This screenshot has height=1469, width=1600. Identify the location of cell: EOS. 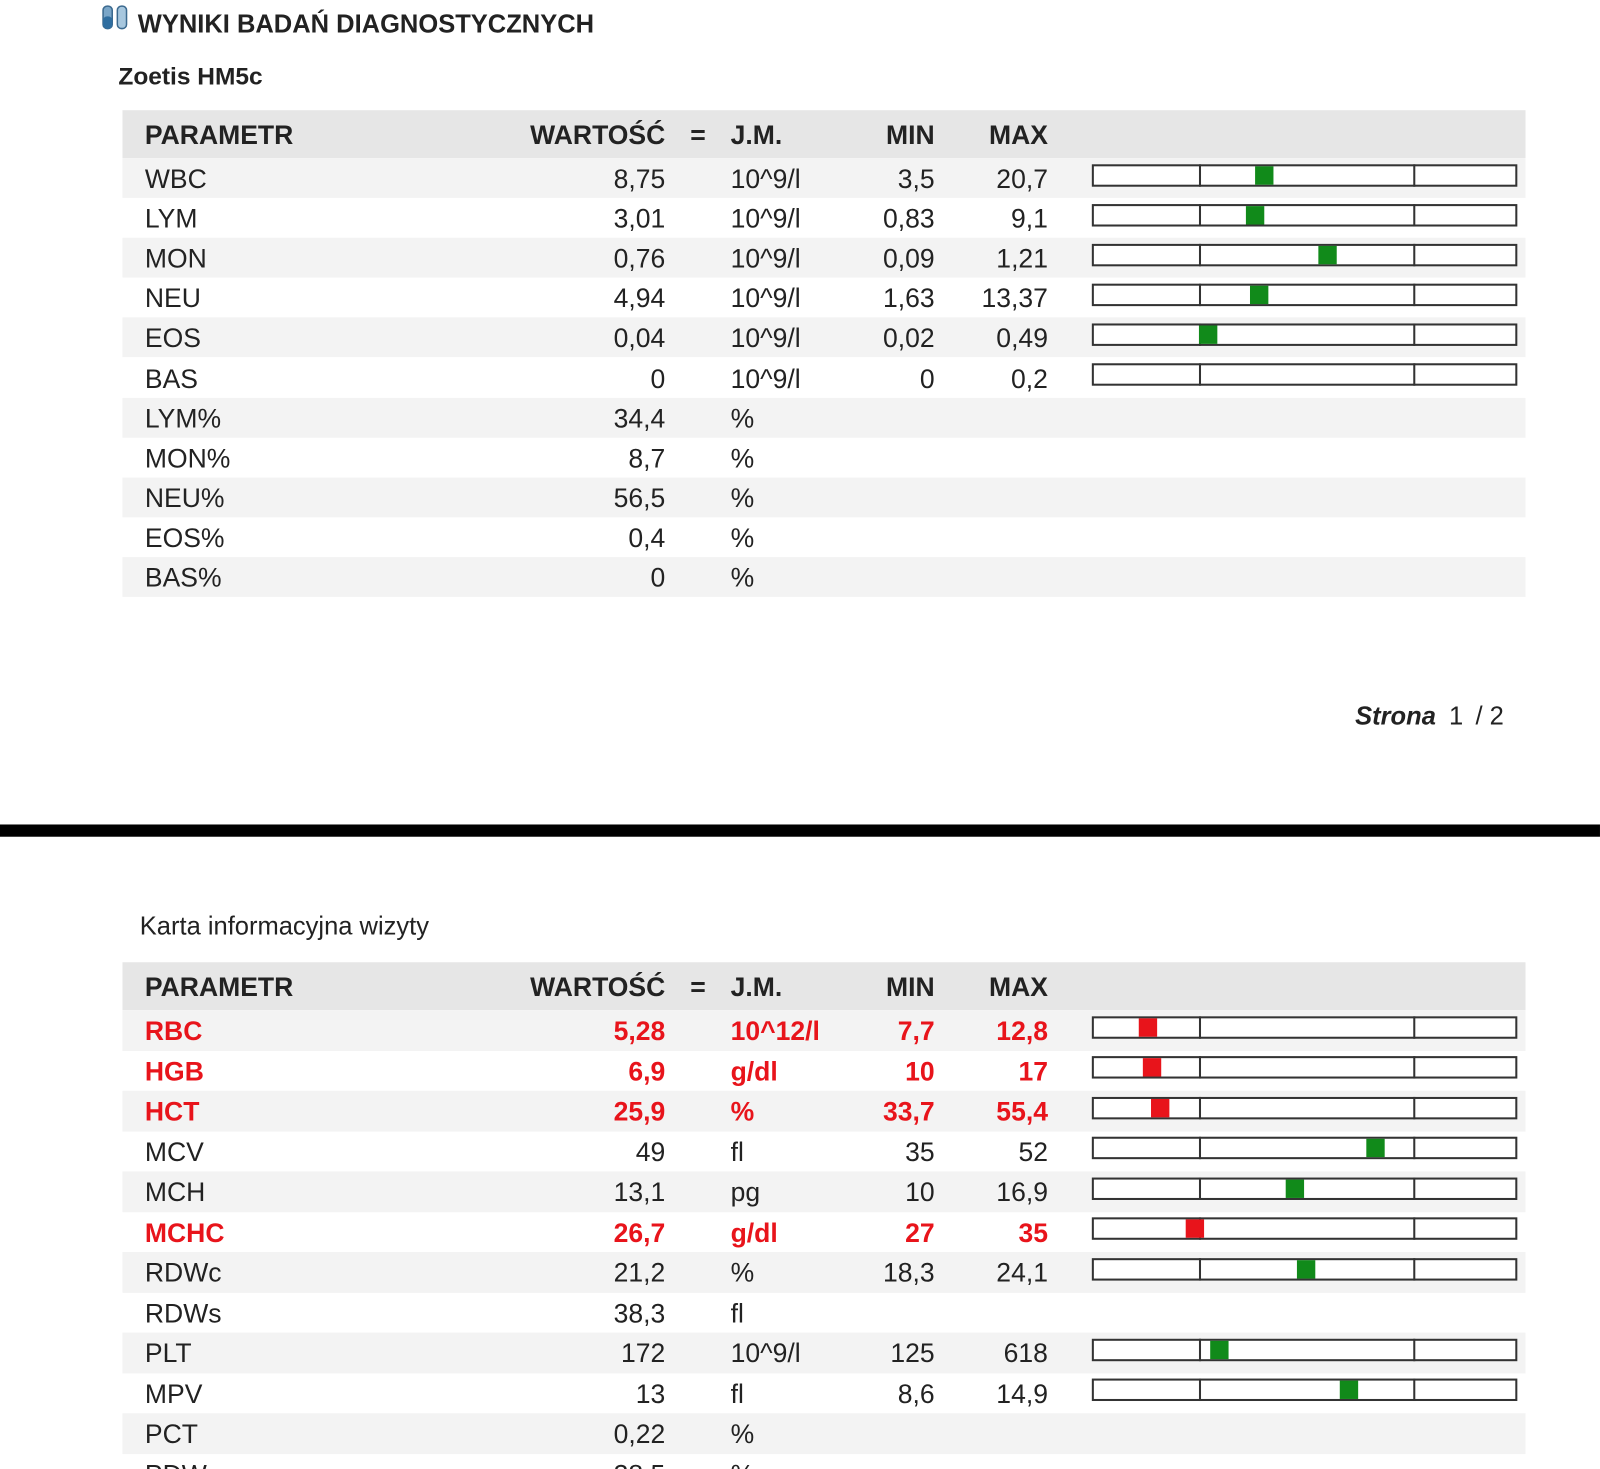
(172, 338).